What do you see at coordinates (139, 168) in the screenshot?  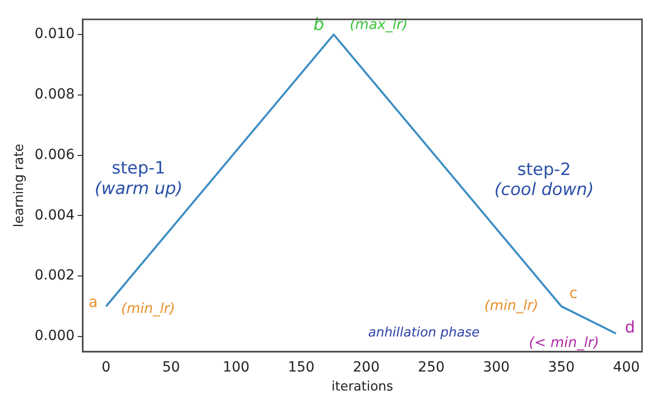 I see `annotation: step-1` at bounding box center [139, 168].